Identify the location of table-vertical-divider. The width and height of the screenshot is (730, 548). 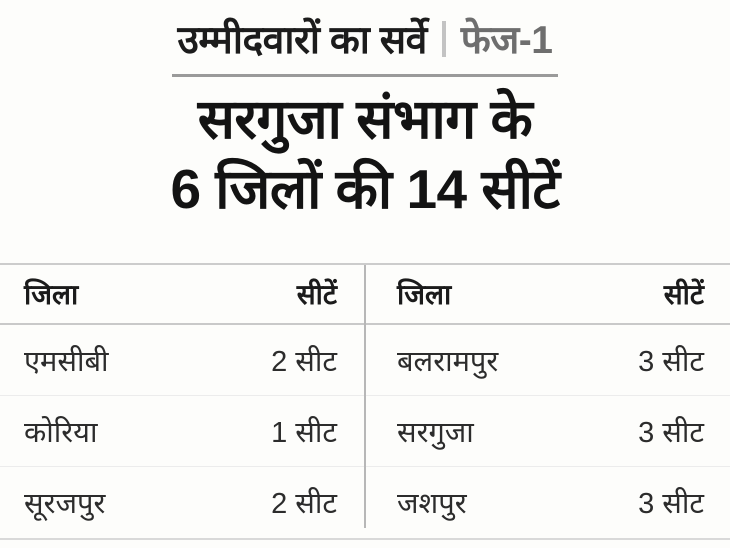
(365, 396).